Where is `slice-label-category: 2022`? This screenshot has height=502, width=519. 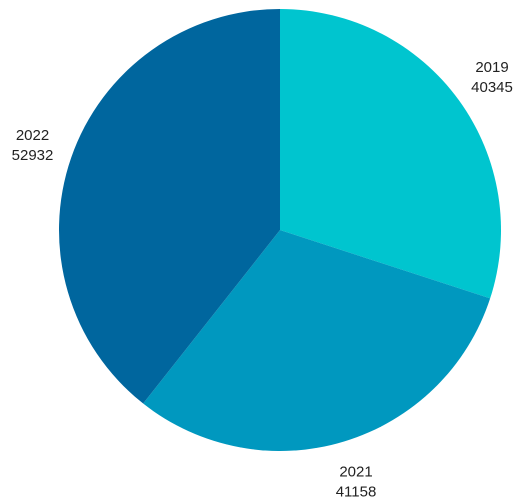 slice-label-category: 2022 is located at coordinates (32, 135).